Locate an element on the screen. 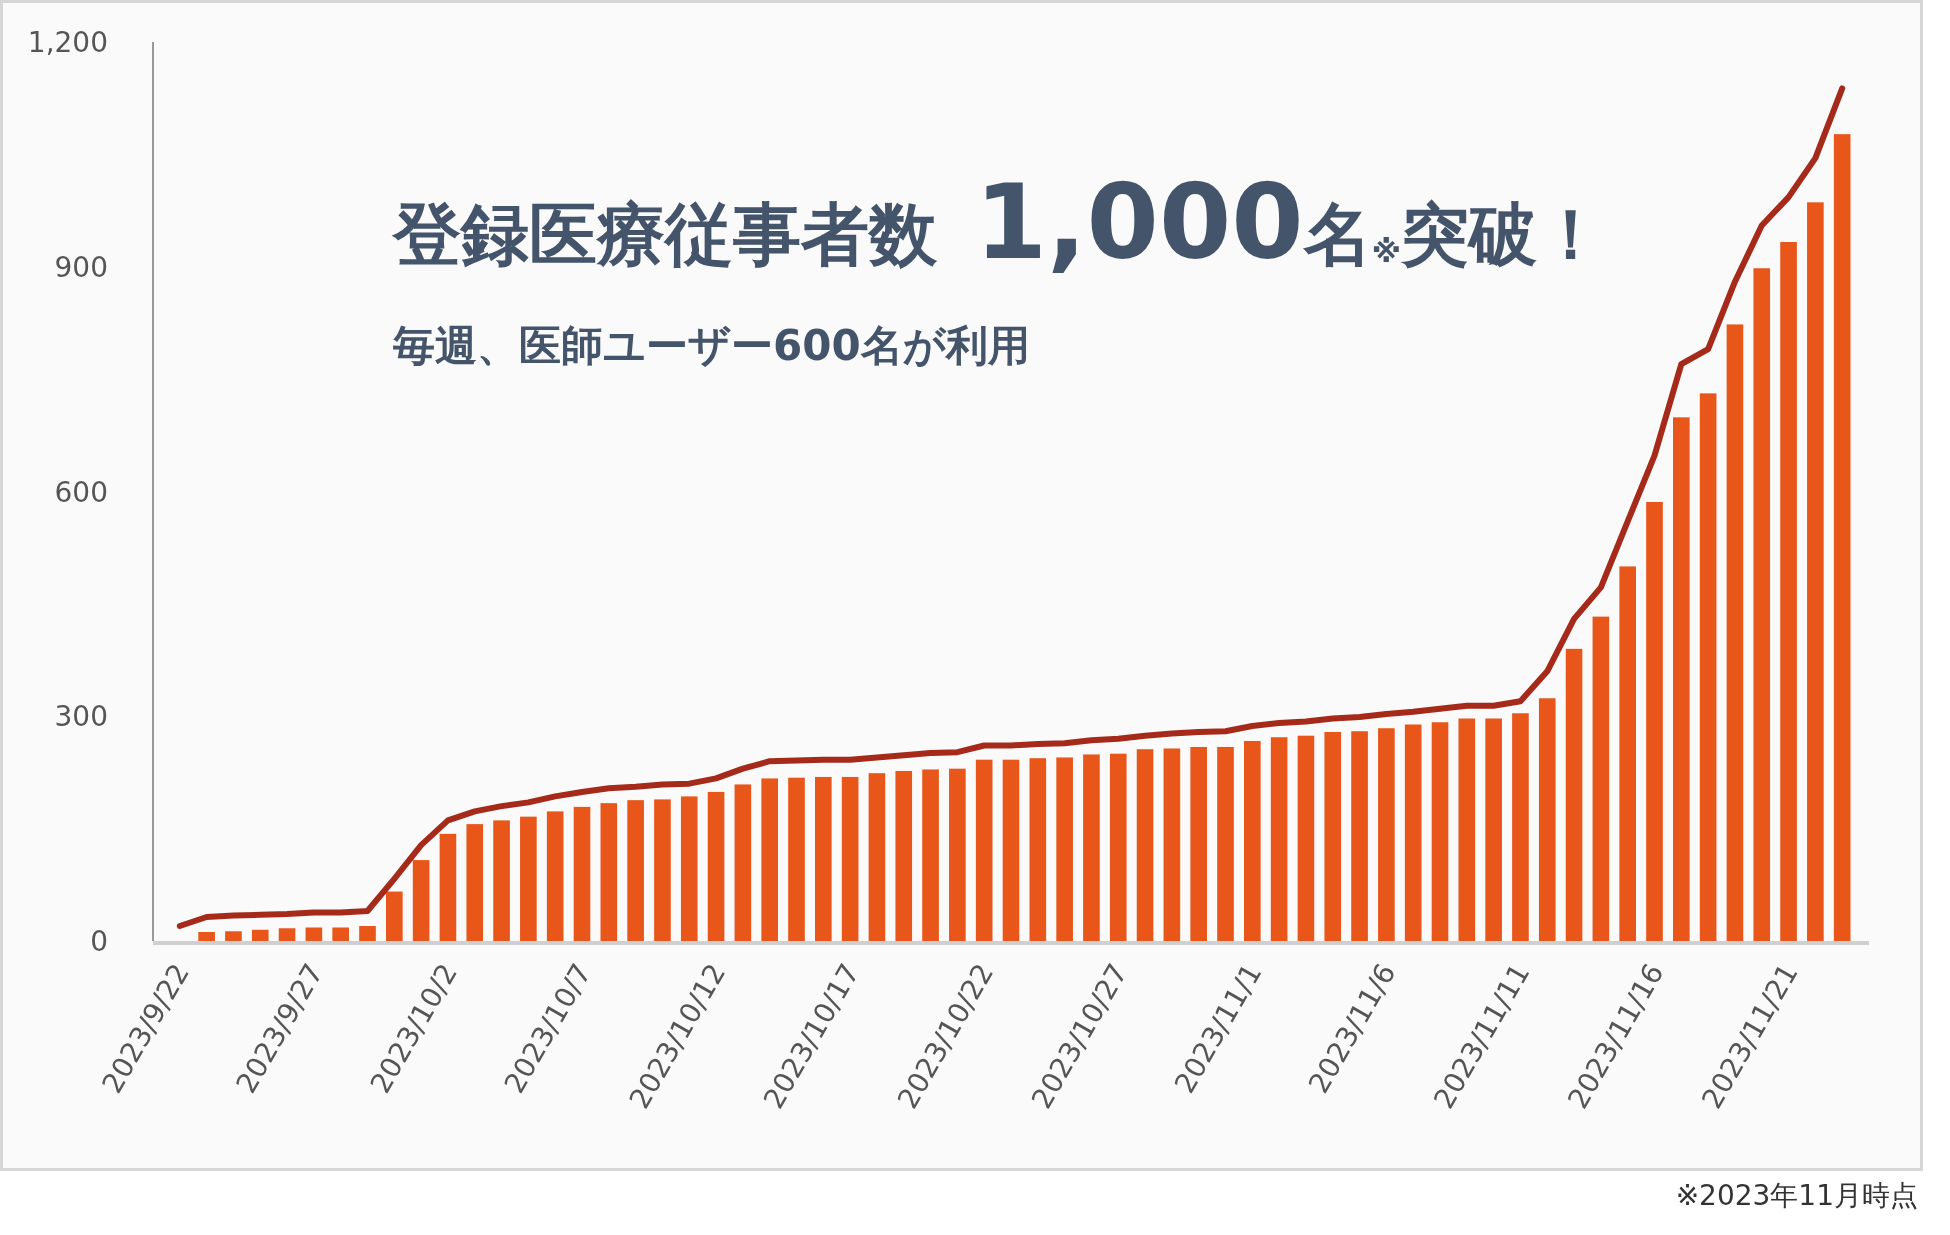 This screenshot has width=1950, height=1235. y-tick-label: 600 is located at coordinates (81, 492).